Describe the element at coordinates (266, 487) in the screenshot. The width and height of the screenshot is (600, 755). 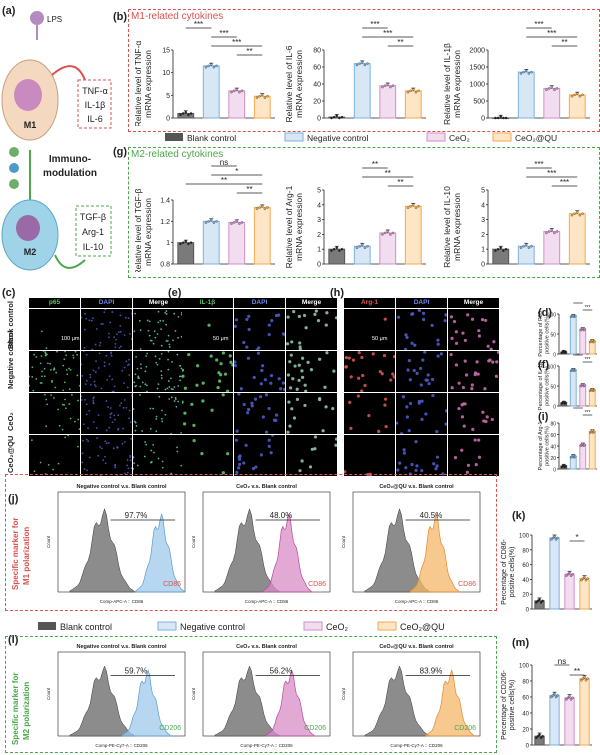
I see `flow-title: CeO₂ v.s. Blank control` at that location.